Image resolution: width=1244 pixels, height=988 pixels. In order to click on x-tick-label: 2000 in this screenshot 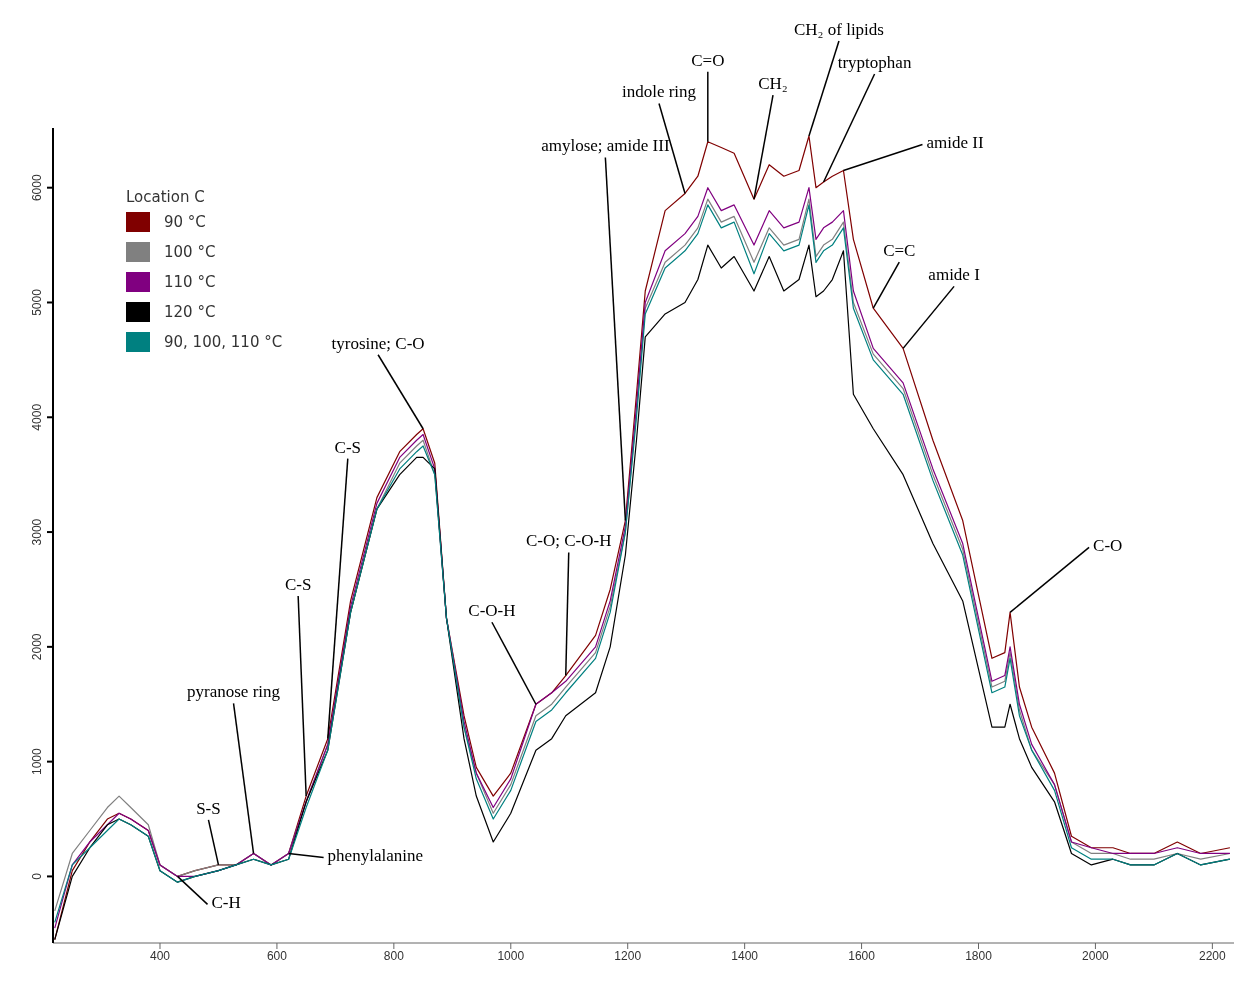, I will do `click(1096, 955)`.